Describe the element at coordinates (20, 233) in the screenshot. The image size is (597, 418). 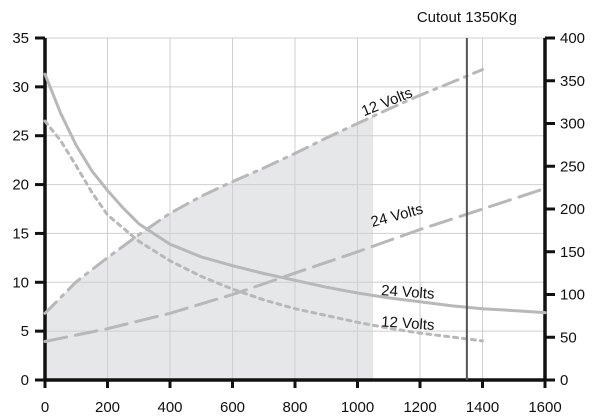
I see `y-tick-label: 15` at that location.